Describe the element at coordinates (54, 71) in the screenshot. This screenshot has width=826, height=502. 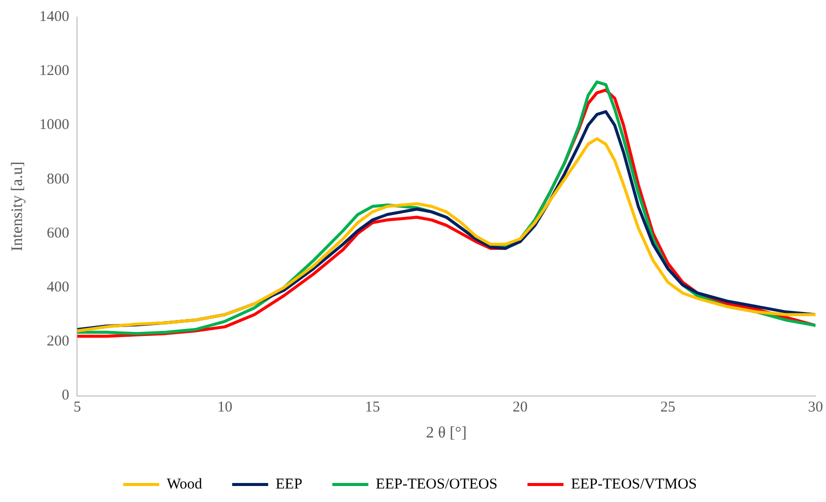
I see `y-tick-label: 1200` at that location.